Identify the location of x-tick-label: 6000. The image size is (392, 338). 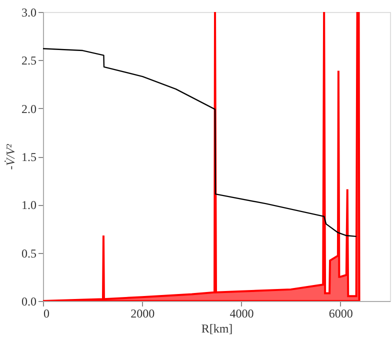
(340, 313).